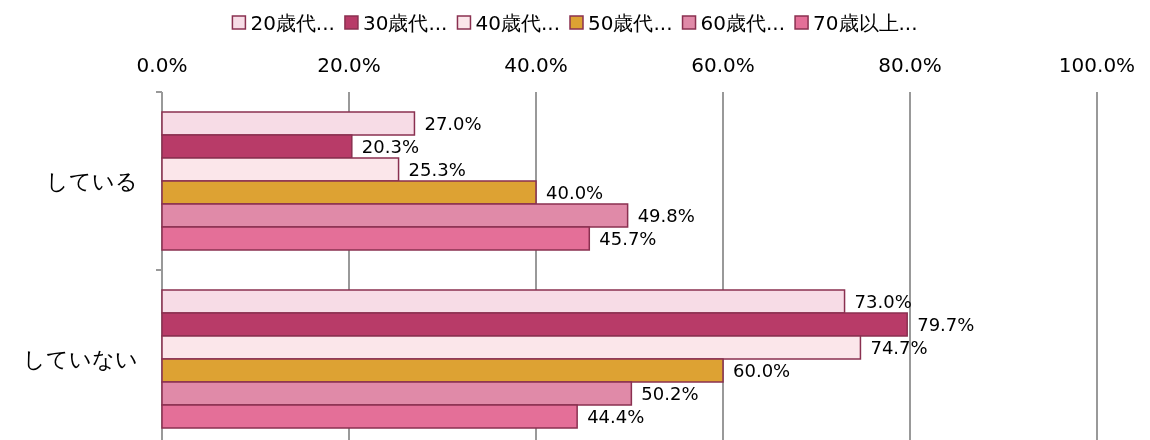  What do you see at coordinates (92, 181) in the screenshot?
I see `y-tick-label: している` at bounding box center [92, 181].